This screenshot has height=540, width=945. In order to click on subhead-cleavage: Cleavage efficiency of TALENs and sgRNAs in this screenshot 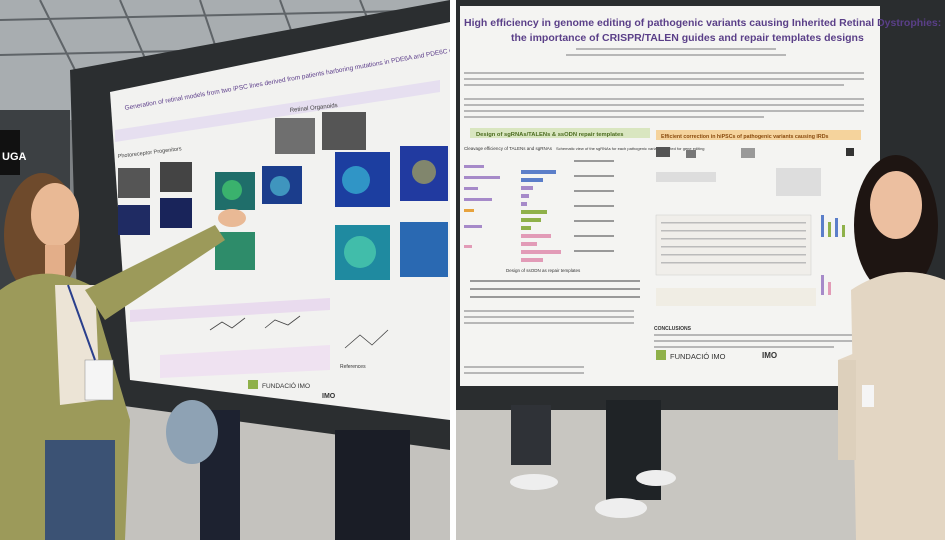, I will do `click(508, 148)`.